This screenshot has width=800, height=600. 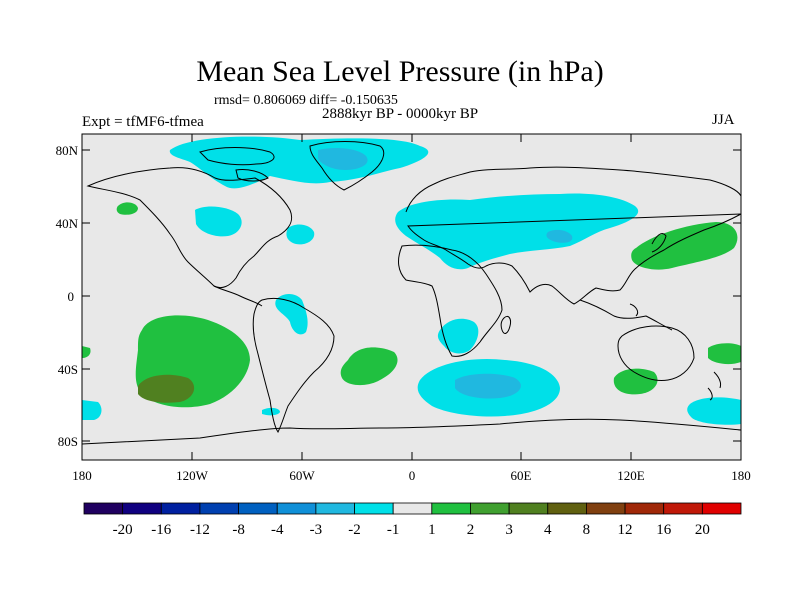 What do you see at coordinates (68, 369) in the screenshot?
I see `lat-label-40s: 40S` at bounding box center [68, 369].